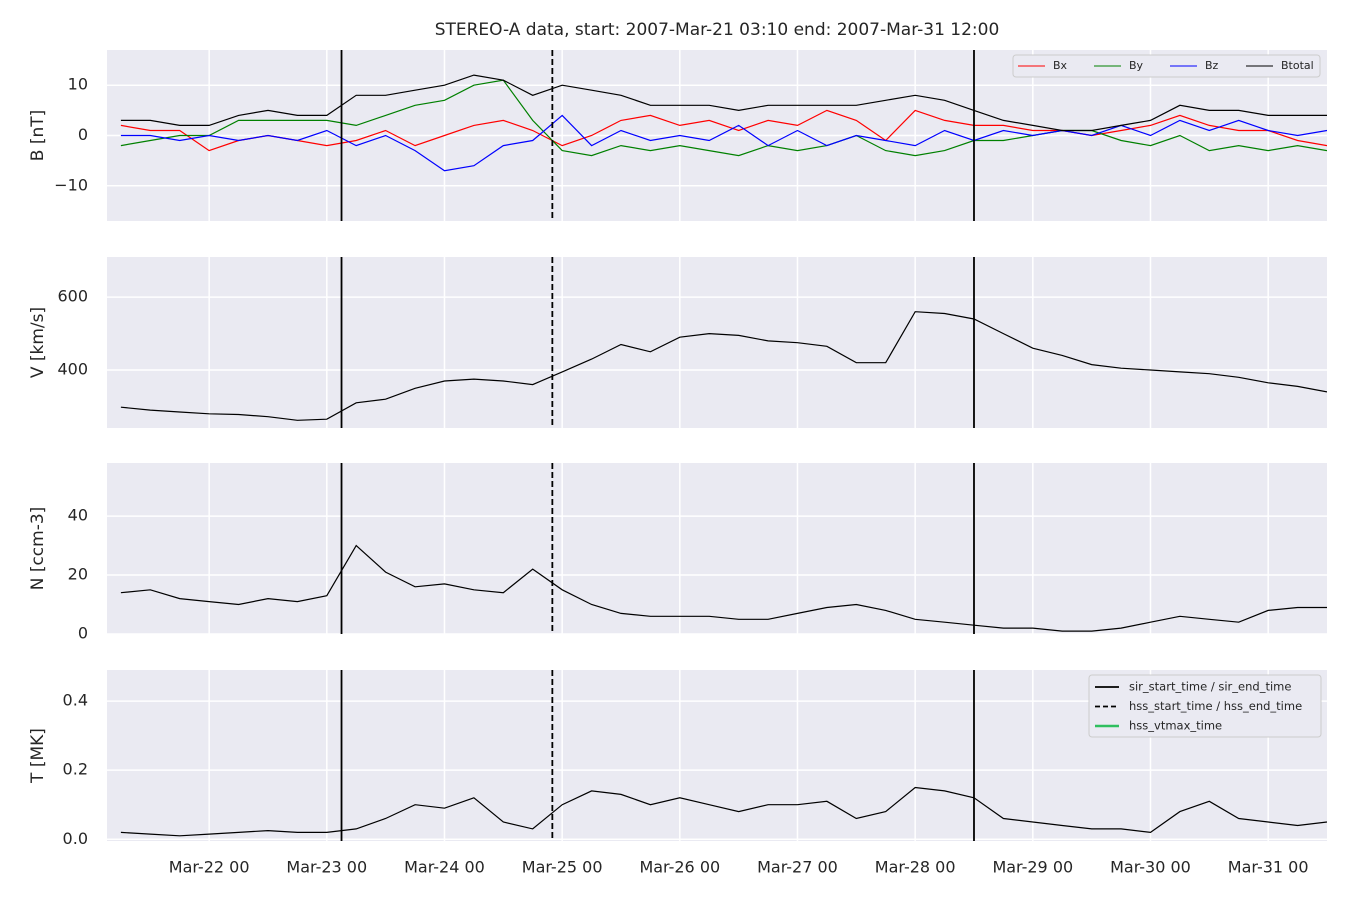 The width and height of the screenshot is (1350, 900). I want to click on y-tick-label: 400, so click(72, 369).